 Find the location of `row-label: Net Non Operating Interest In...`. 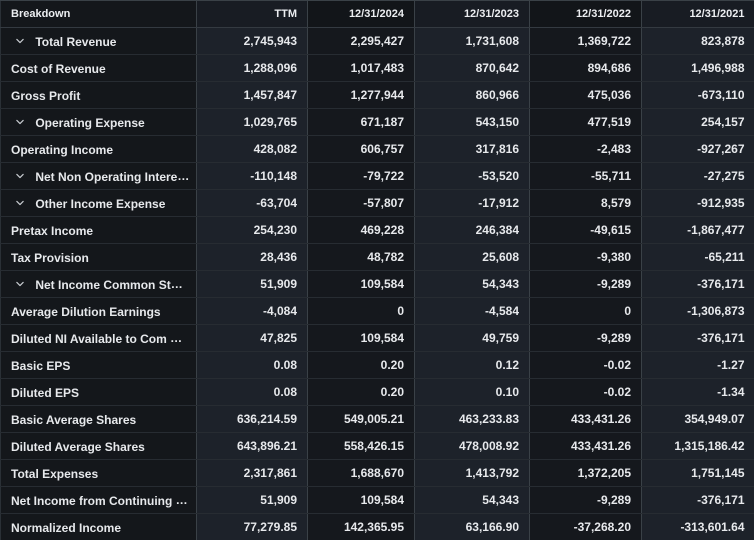

row-label: Net Non Operating Interest In... is located at coordinates (116, 176).